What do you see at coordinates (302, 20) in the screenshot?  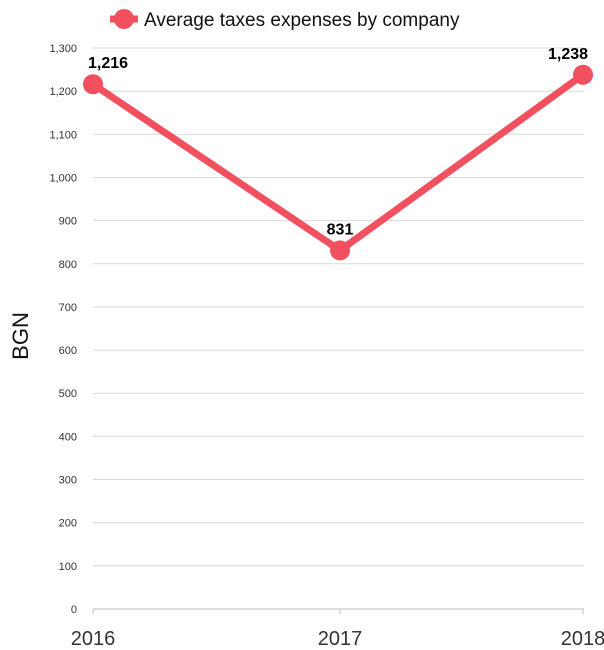 I see `legend-label: Average taxes expenses by company` at bounding box center [302, 20].